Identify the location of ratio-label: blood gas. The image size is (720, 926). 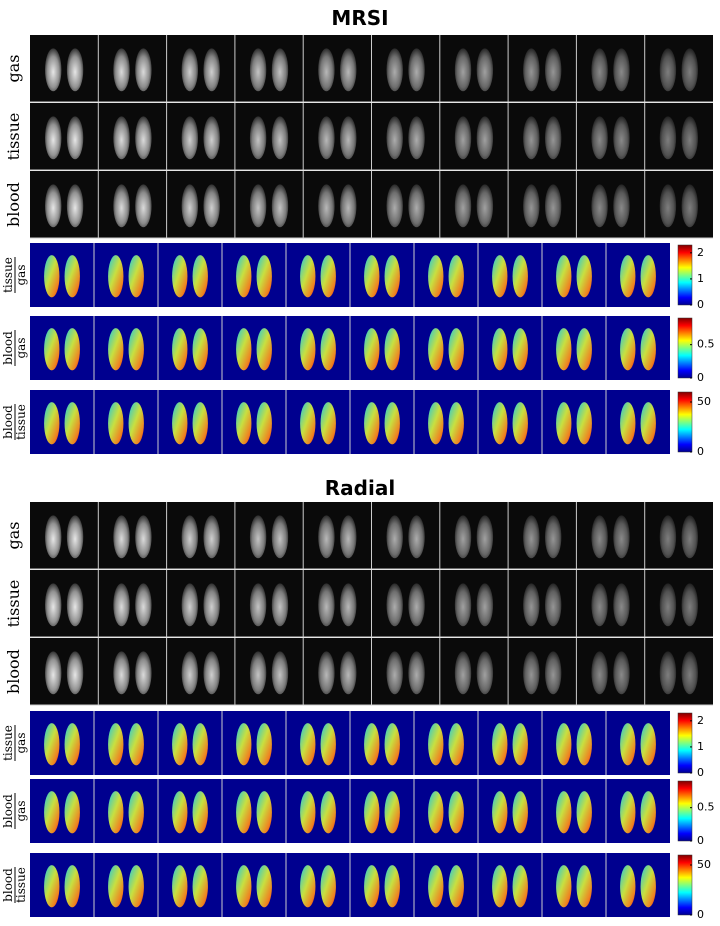
(14, 811).